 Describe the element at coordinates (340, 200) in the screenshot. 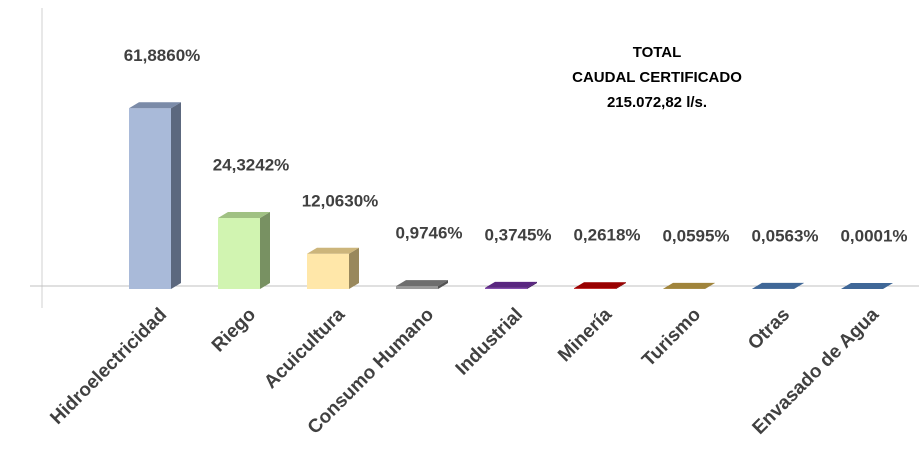

I see `value-label: 12,0630%` at that location.